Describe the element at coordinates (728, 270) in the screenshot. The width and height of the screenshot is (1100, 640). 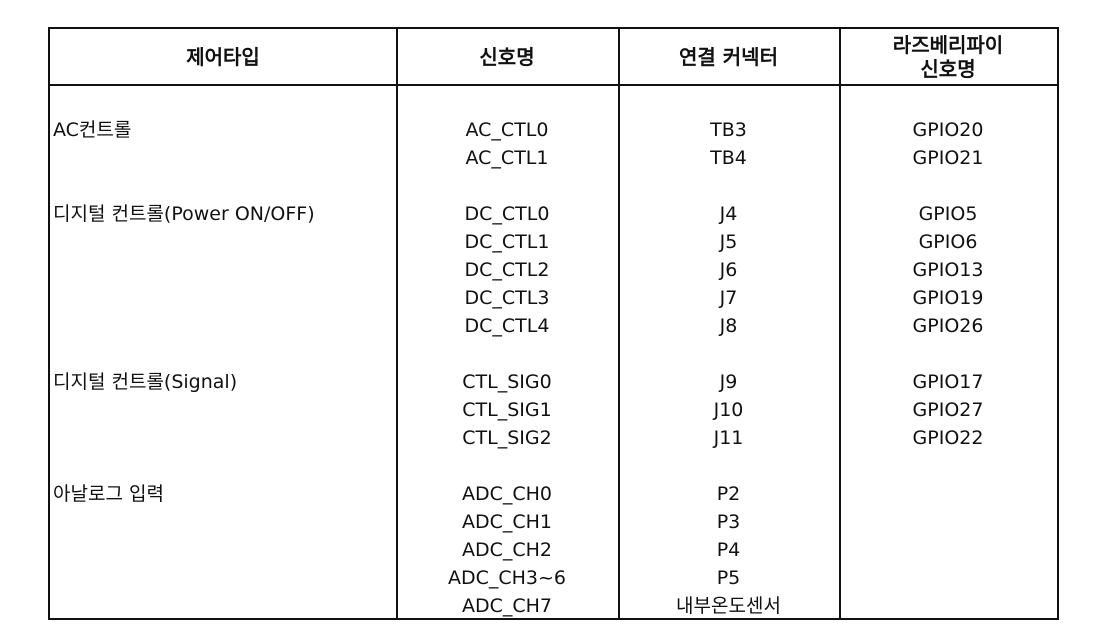
I see `connector-cell: J6` at that location.